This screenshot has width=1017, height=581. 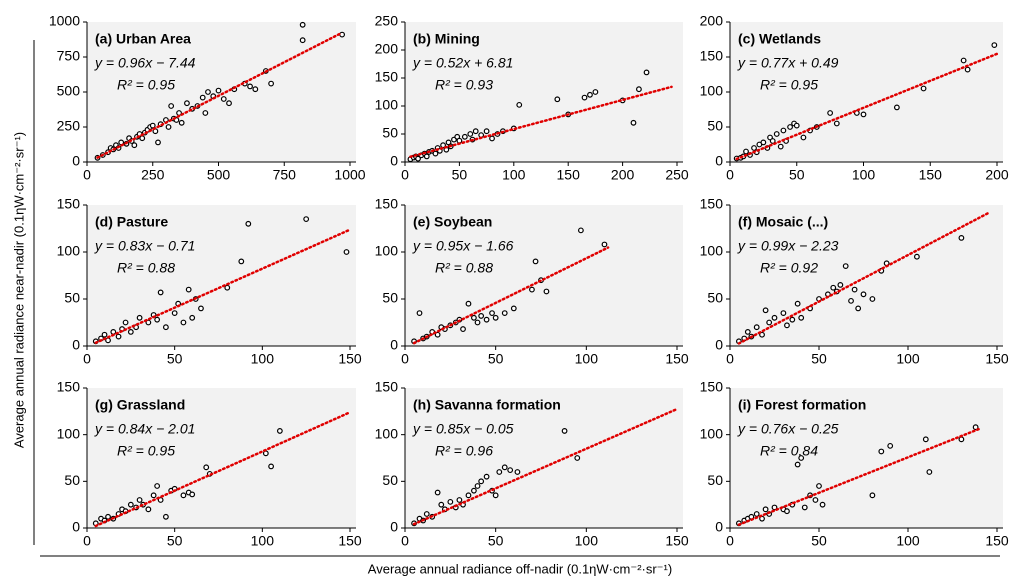 What do you see at coordinates (819, 541) in the screenshot?
I see `x-tick-label: 50` at bounding box center [819, 541].